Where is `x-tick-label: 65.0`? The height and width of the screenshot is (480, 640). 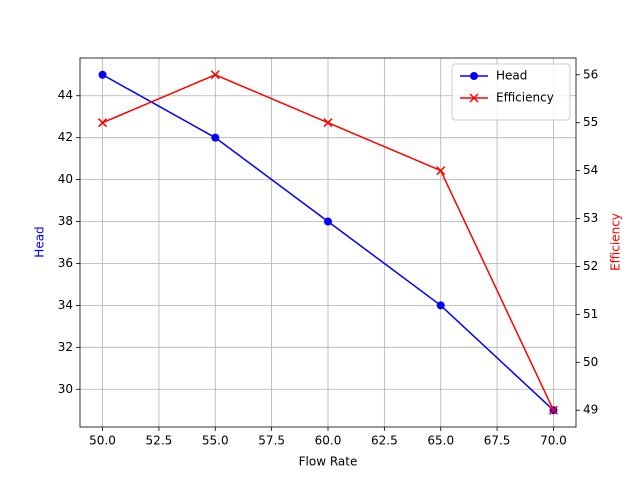 x-tick-label: 65.0 is located at coordinates (440, 441).